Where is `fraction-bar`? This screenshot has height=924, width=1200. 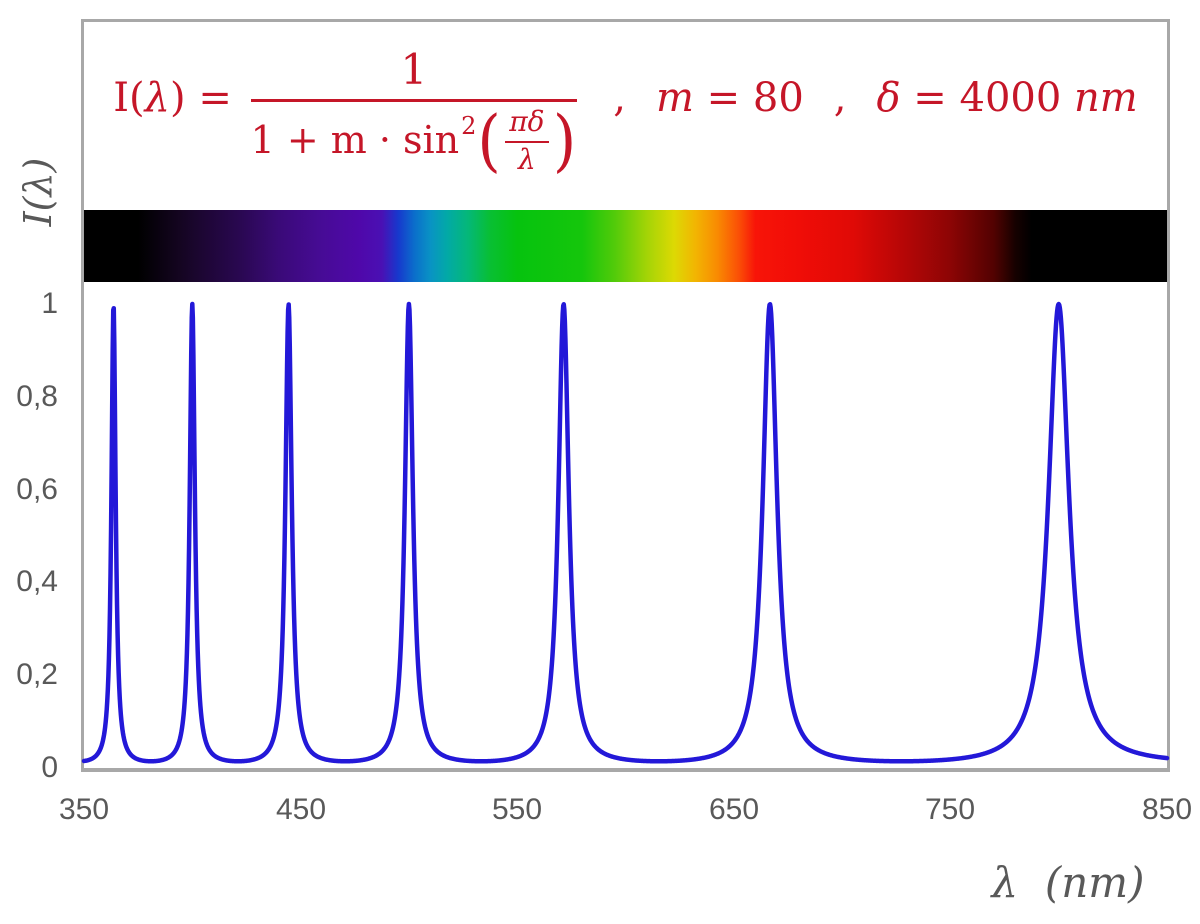 fraction-bar is located at coordinates (414, 100).